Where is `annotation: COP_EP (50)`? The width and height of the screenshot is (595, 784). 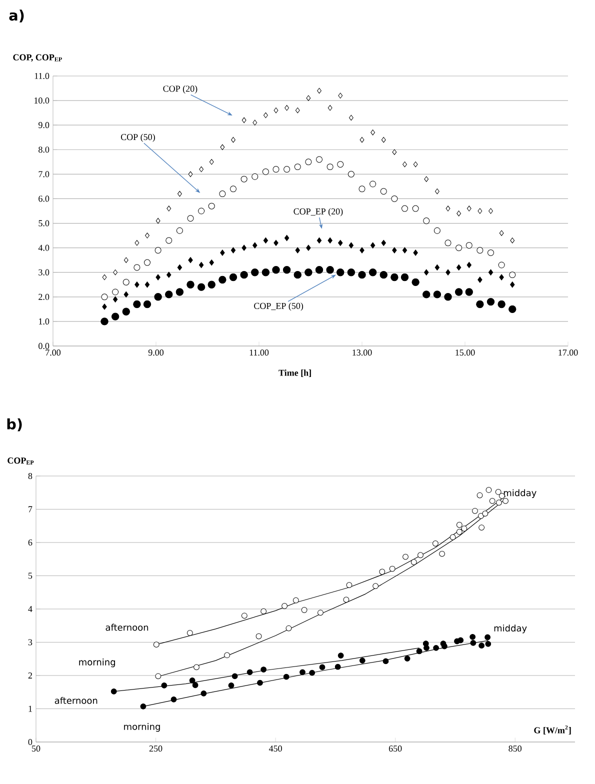 annotation: COP_EP (50) is located at coordinates (279, 306).